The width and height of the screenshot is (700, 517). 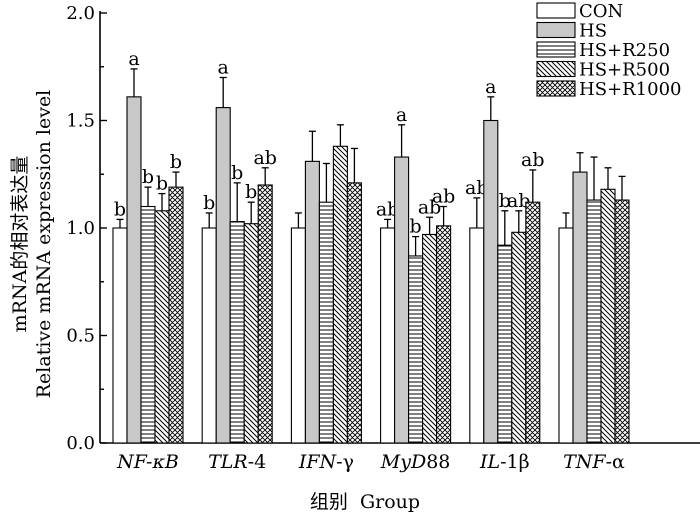 I want to click on x-axis-title: 组别 Group, so click(x=365, y=502).